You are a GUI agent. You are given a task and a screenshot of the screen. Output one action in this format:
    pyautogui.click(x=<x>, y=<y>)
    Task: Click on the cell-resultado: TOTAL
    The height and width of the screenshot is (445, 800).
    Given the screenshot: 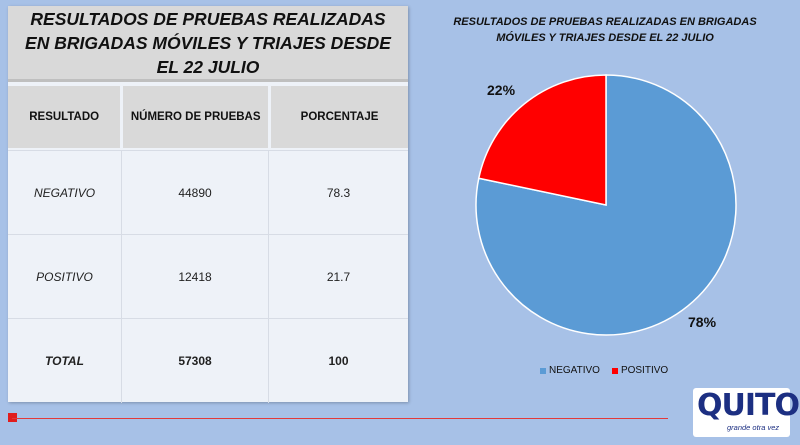 What is the action you would take?
    pyautogui.click(x=65, y=361)
    